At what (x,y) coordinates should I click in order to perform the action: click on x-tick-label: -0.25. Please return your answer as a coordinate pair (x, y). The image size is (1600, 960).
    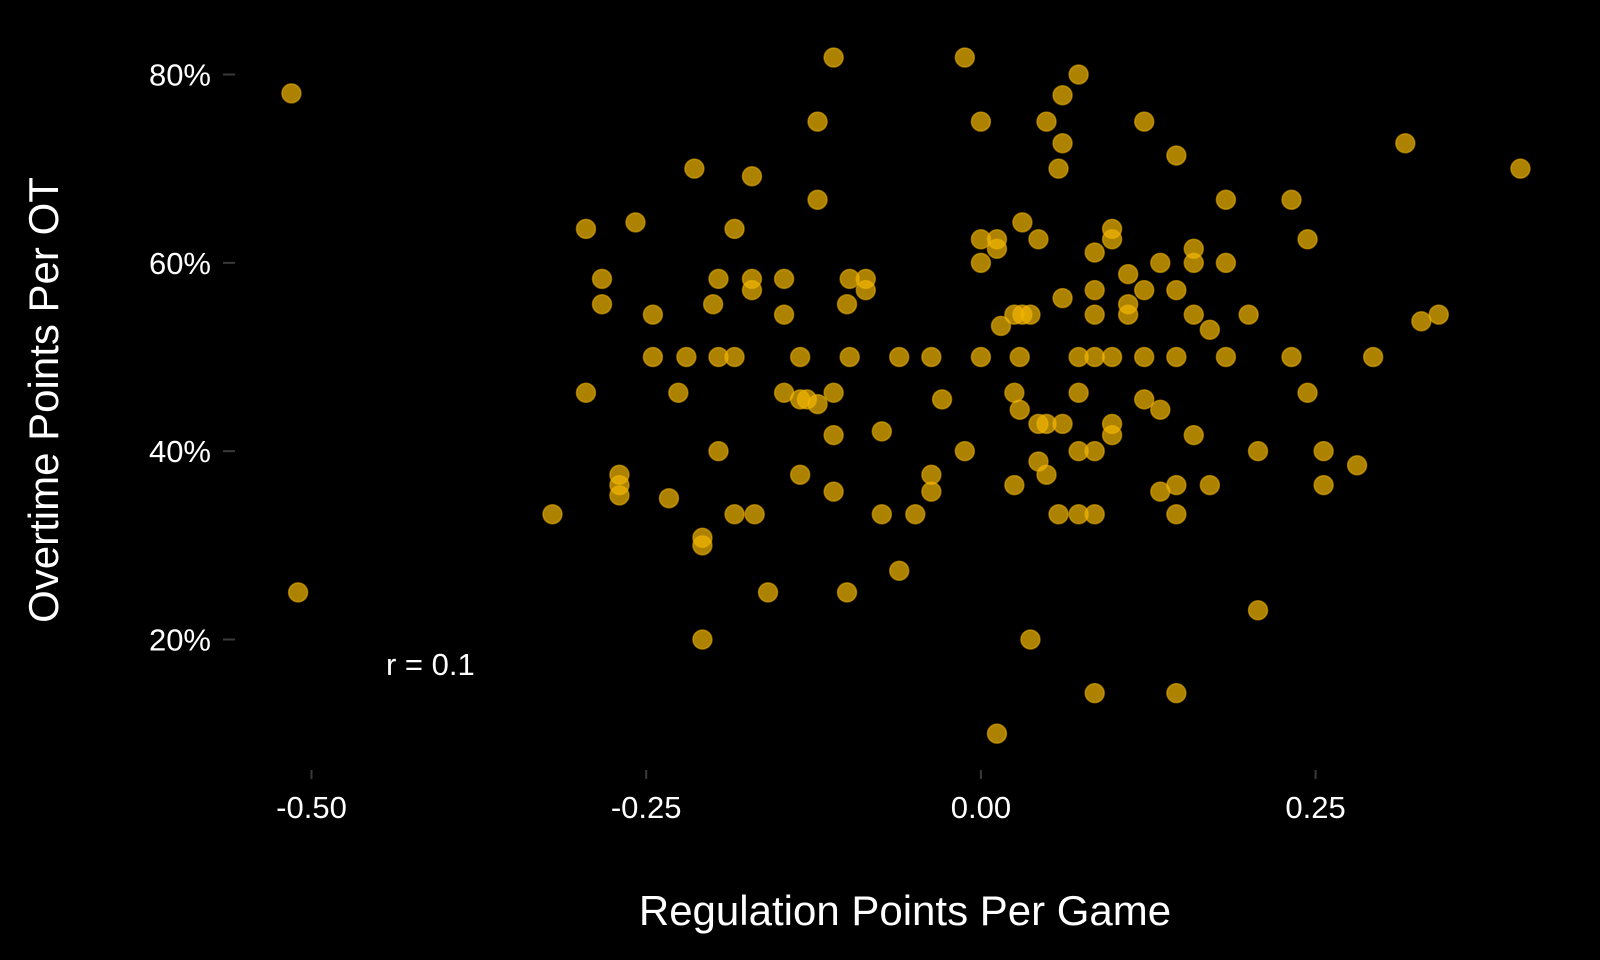
    Looking at the image, I should click on (646, 807).